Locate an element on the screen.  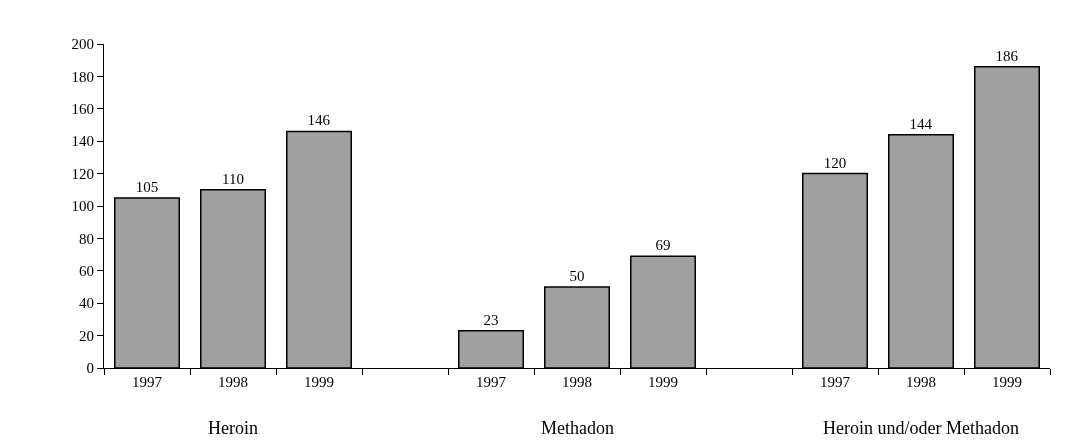
y-tick-label: 40 is located at coordinates (86, 303).